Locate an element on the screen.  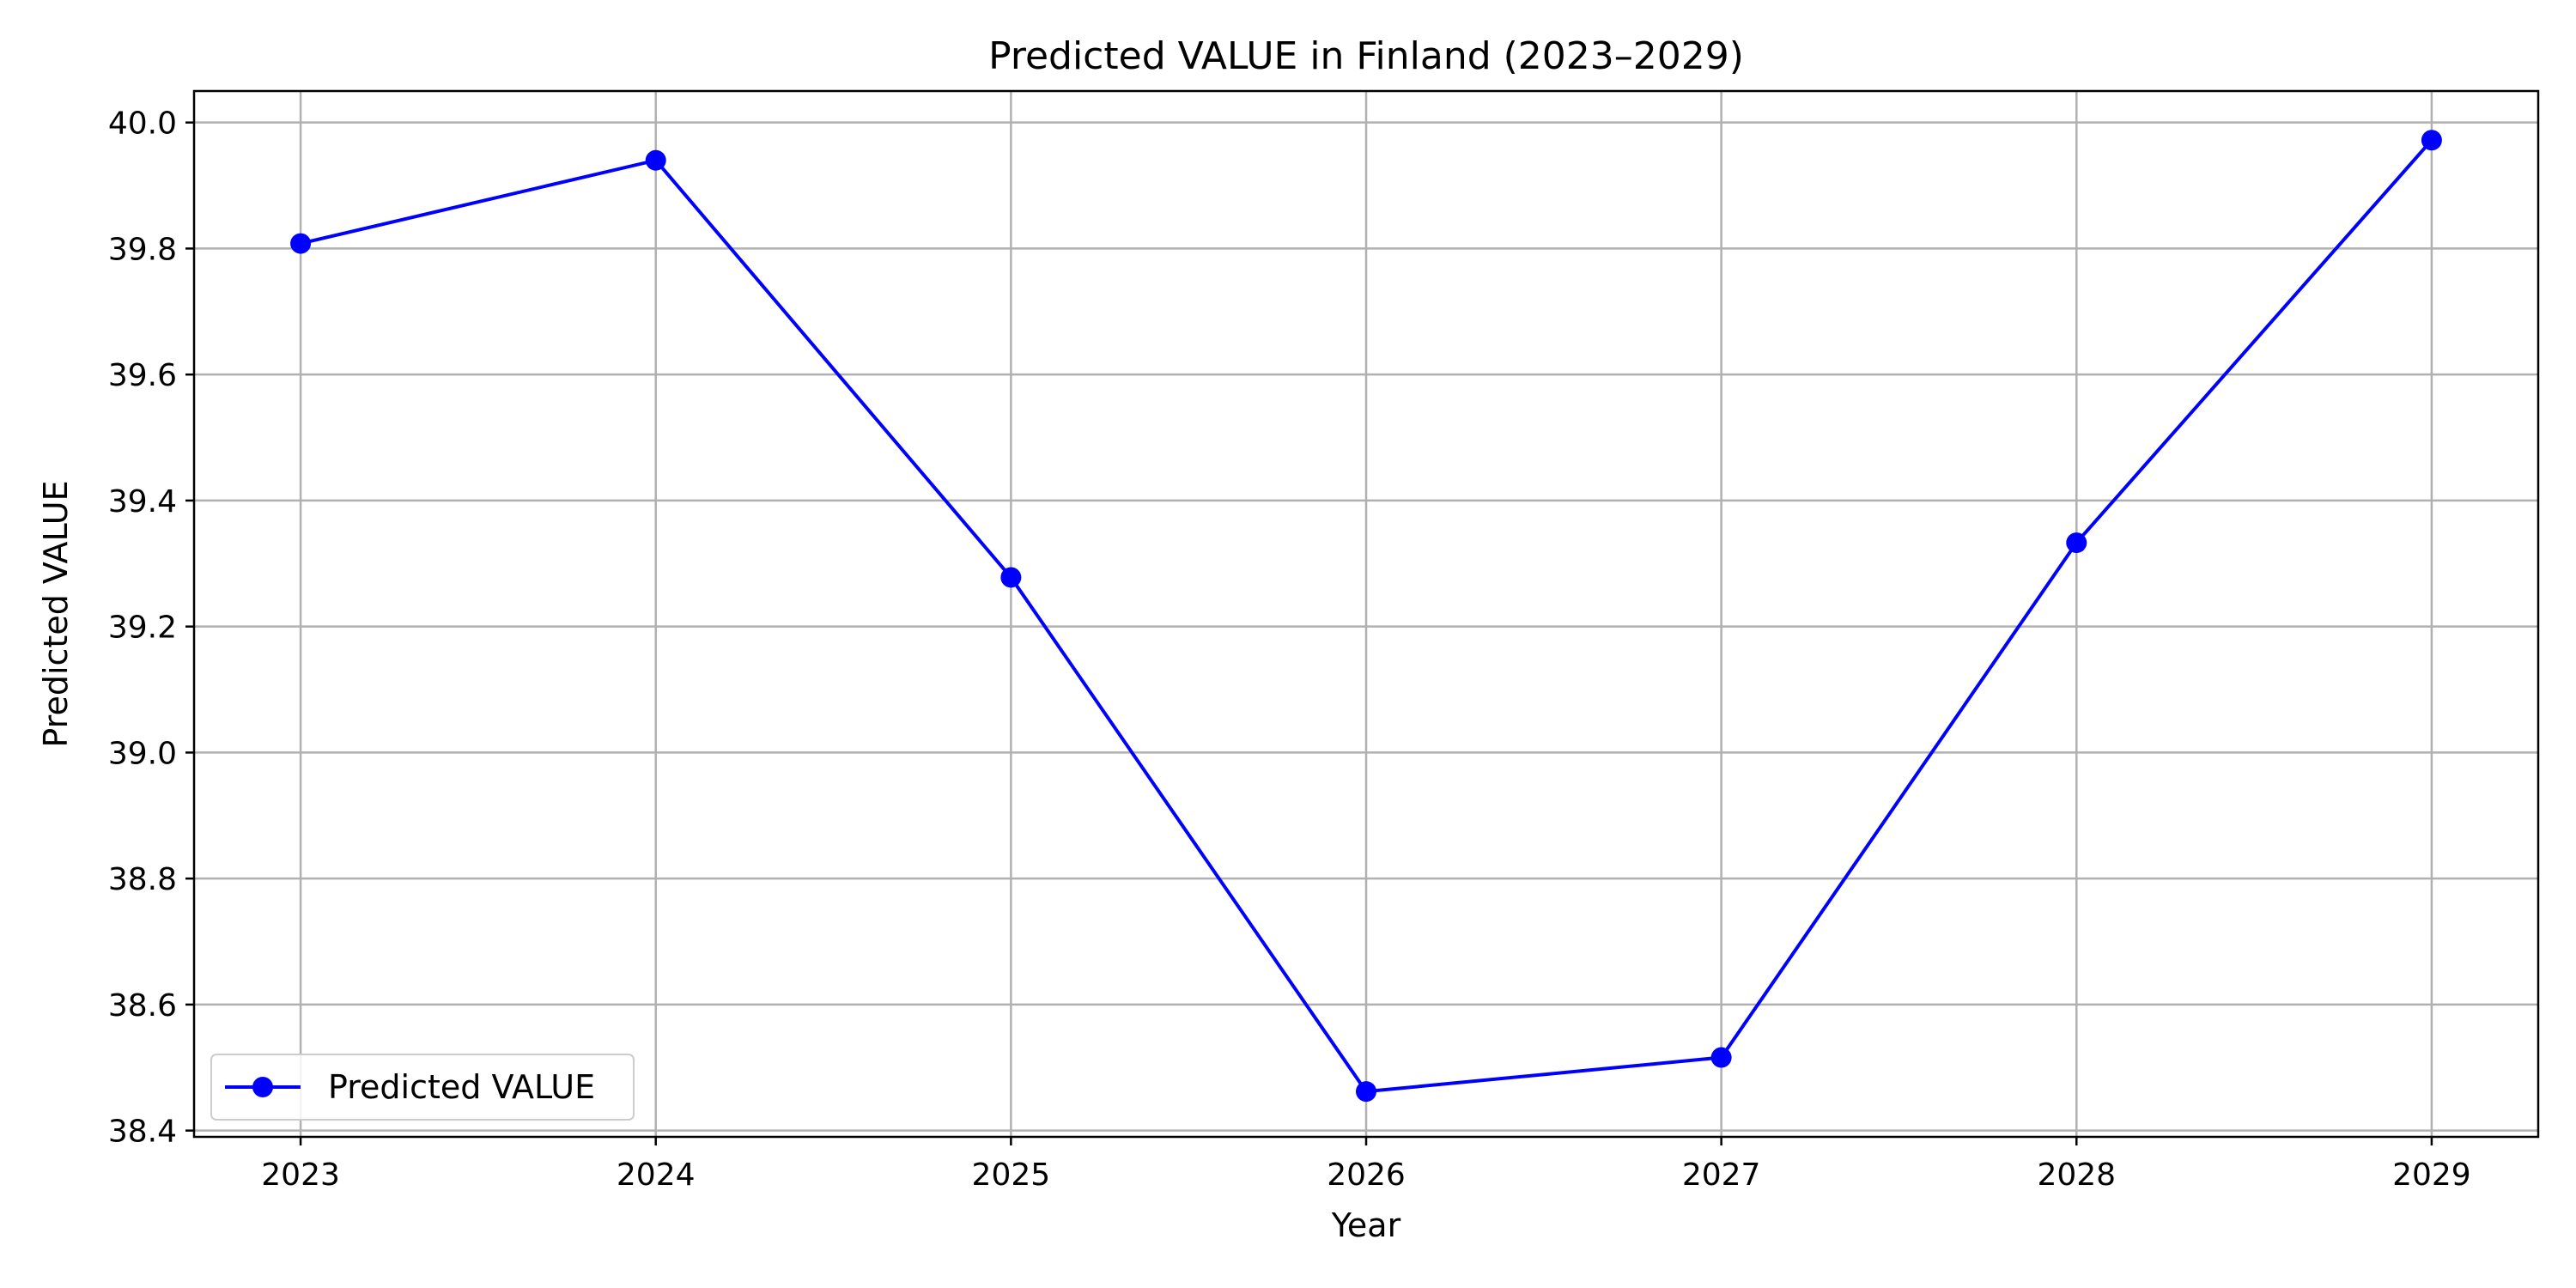
y-tick-label: 39.0 is located at coordinates (143, 753).